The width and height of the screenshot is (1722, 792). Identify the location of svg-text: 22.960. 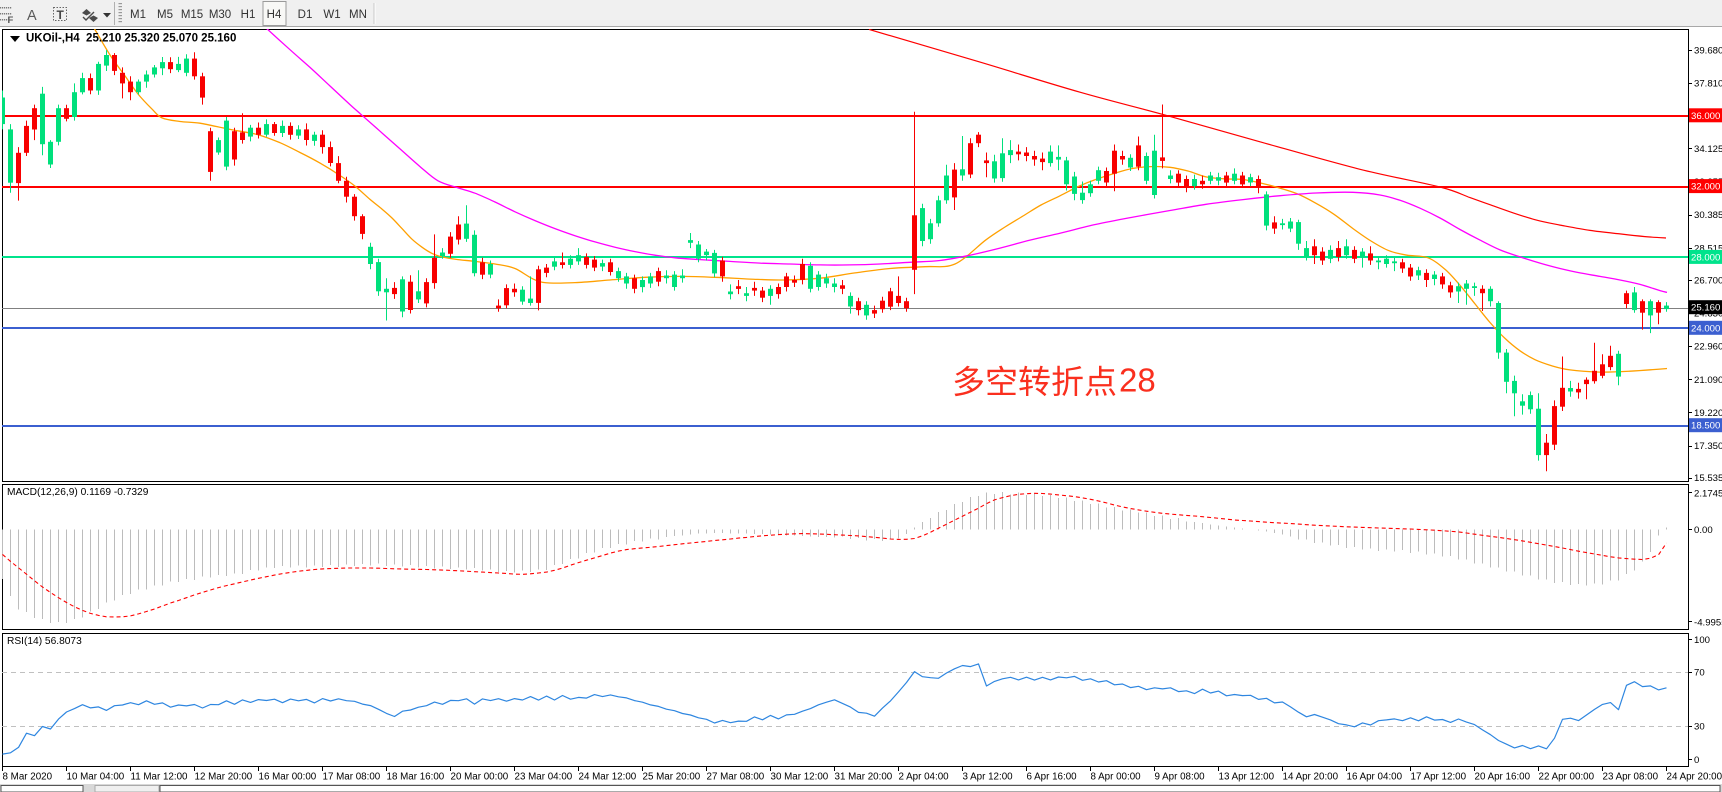
(1708, 347).